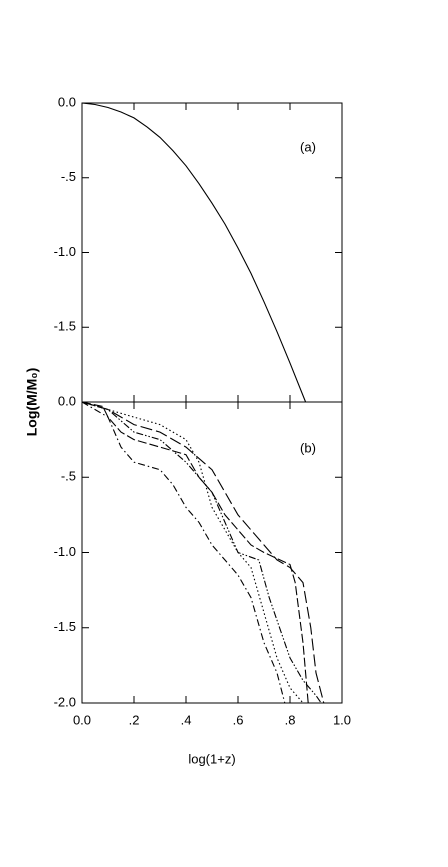  I want to click on x-tick-label: 0.0, so click(82, 719).